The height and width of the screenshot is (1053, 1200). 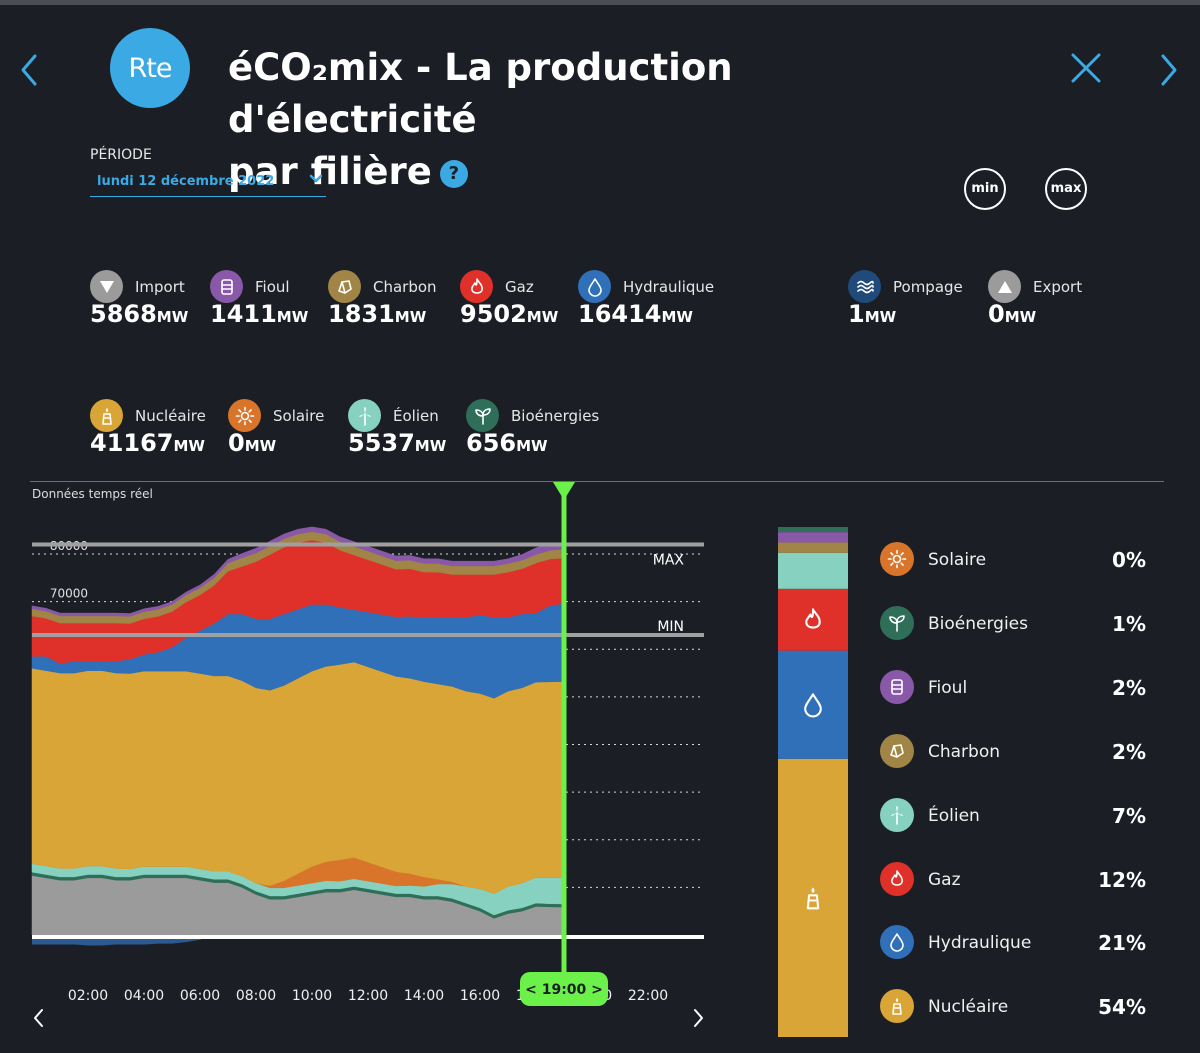 What do you see at coordinates (330, 171) in the screenshot?
I see `title-line-2: par filière` at bounding box center [330, 171].